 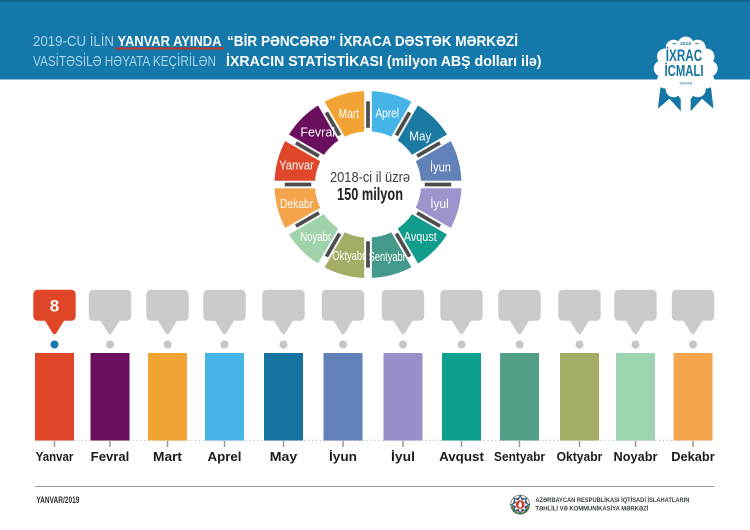 What do you see at coordinates (686, 43) in the screenshot?
I see `svg-text: 2019` at bounding box center [686, 43].